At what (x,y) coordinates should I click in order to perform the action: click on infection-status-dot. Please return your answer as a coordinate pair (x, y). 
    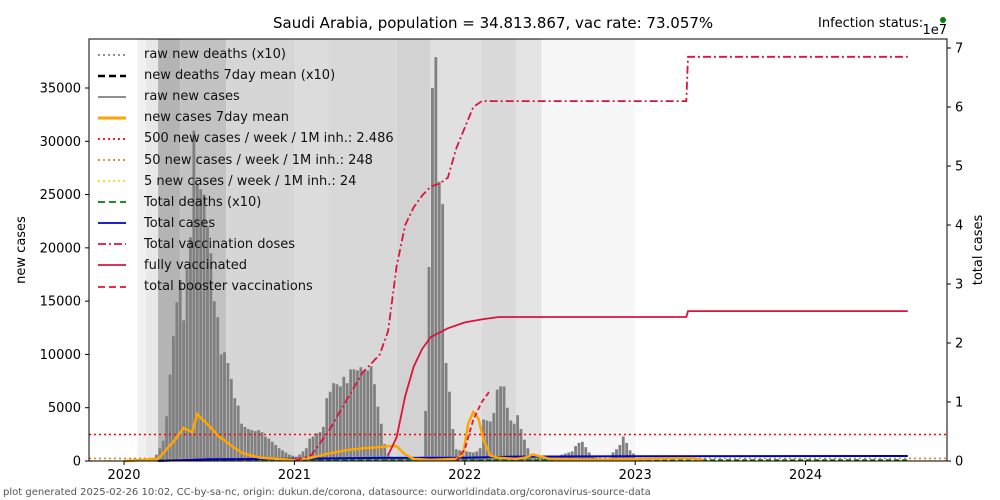
    Looking at the image, I should click on (943, 20).